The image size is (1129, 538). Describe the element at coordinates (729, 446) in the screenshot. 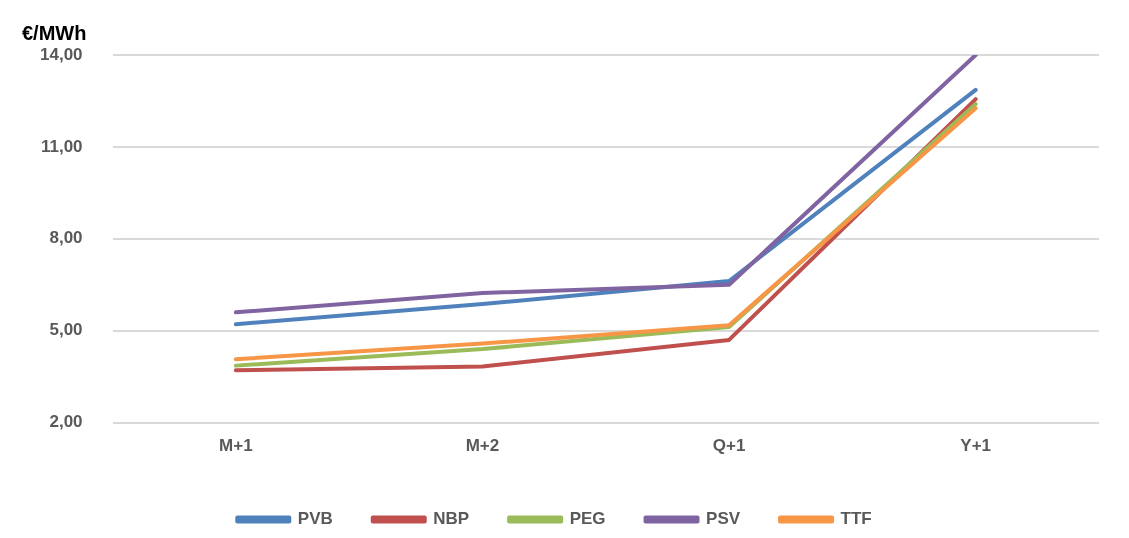

I see `x-tick-label: Q+1` at that location.